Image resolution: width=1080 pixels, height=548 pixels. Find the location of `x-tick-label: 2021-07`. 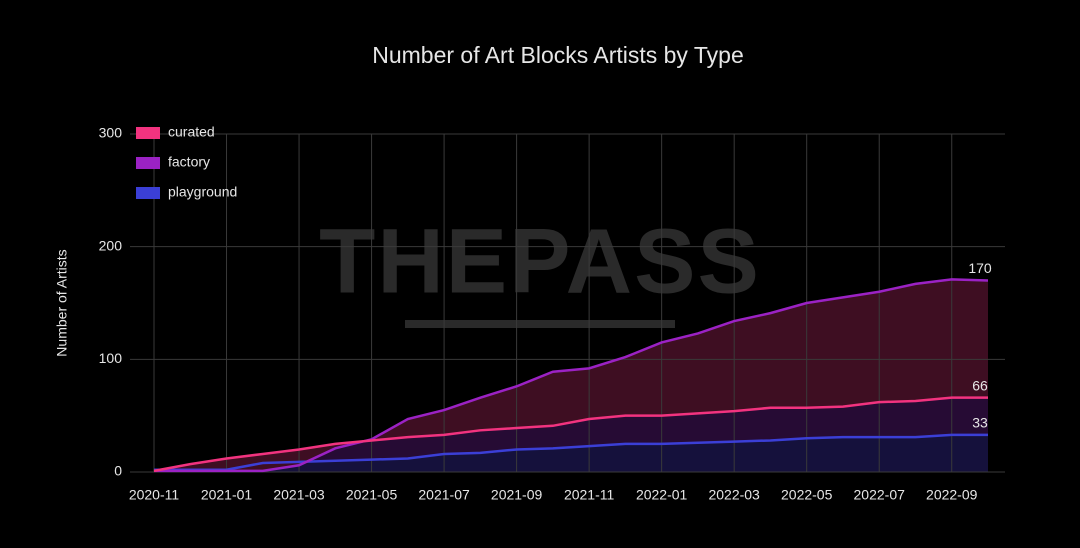

x-tick-label: 2021-07 is located at coordinates (444, 495).